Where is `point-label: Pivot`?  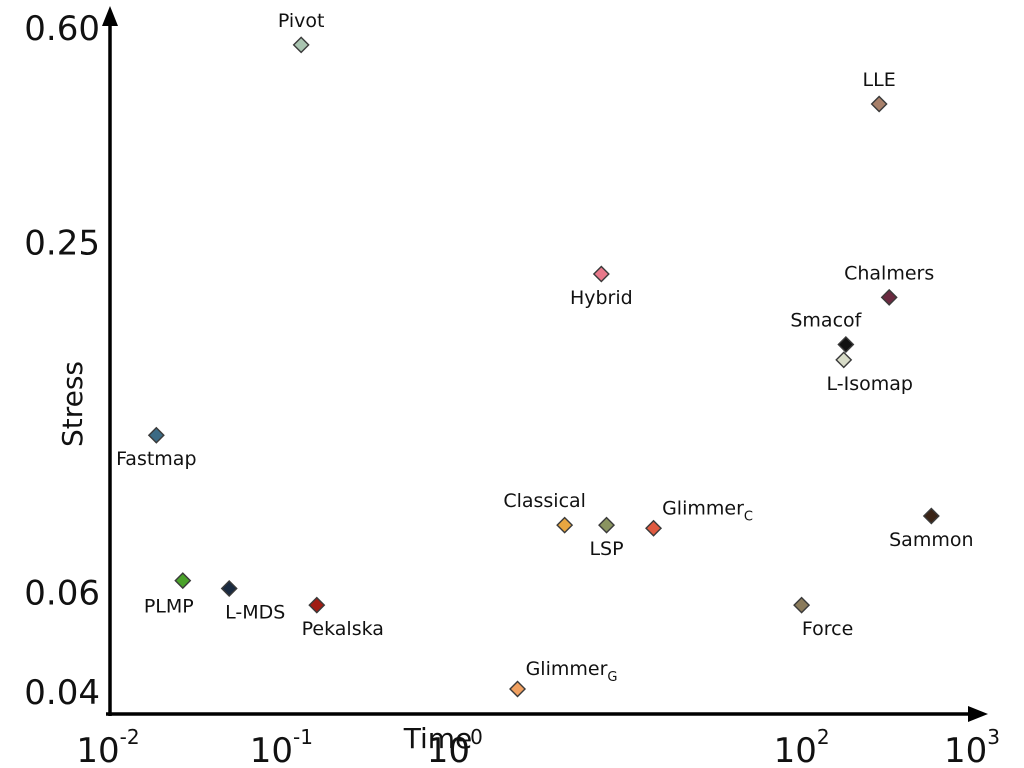
point-label: Pivot is located at coordinates (301, 21).